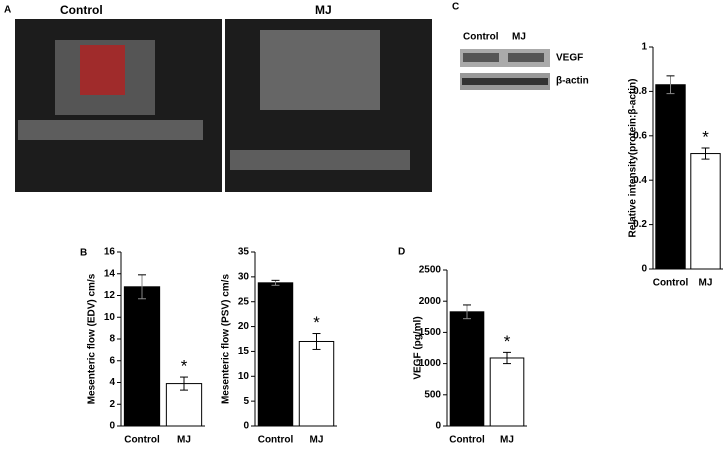  What do you see at coordinates (83, 253) in the screenshot?
I see `panel-label: B` at bounding box center [83, 253].